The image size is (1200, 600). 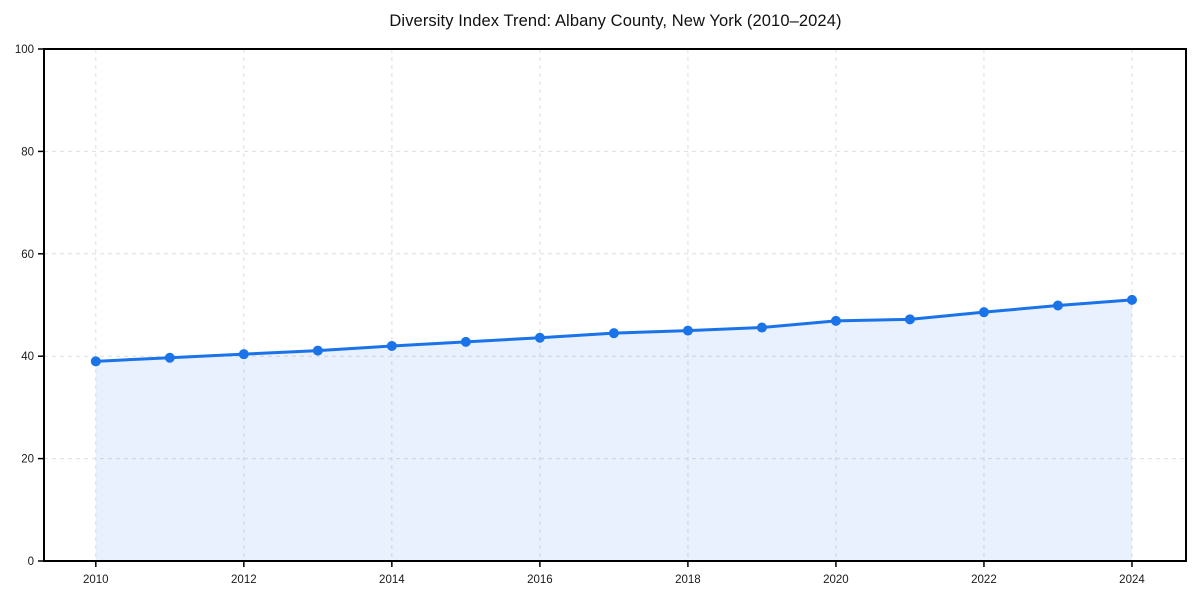 I want to click on x-tick-label-2010: 2010, so click(x=96, y=580).